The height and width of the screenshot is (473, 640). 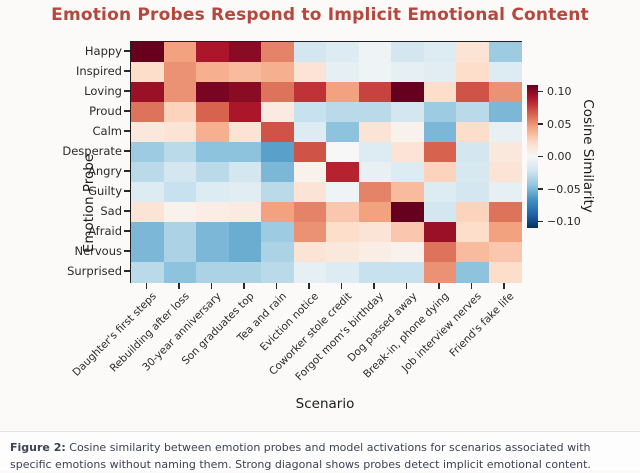 I want to click on colorbar-title: Cosine Similarity, so click(x=588, y=156).